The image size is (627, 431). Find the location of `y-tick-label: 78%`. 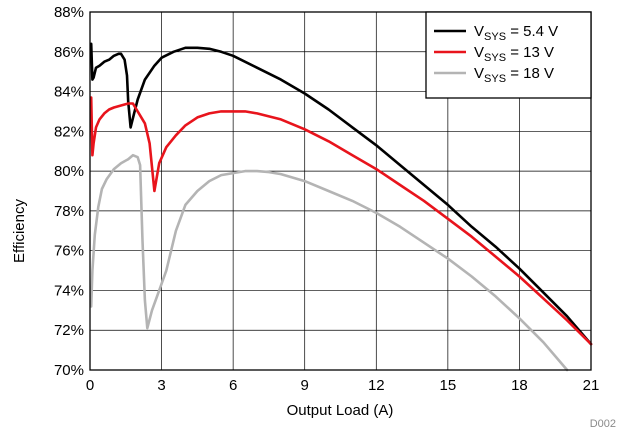

y-tick-label: 78% is located at coordinates (69, 211).